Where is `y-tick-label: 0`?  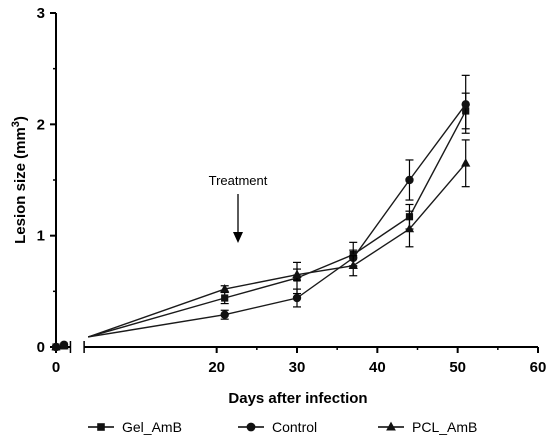
y-tick-label: 0 is located at coordinates (41, 347).